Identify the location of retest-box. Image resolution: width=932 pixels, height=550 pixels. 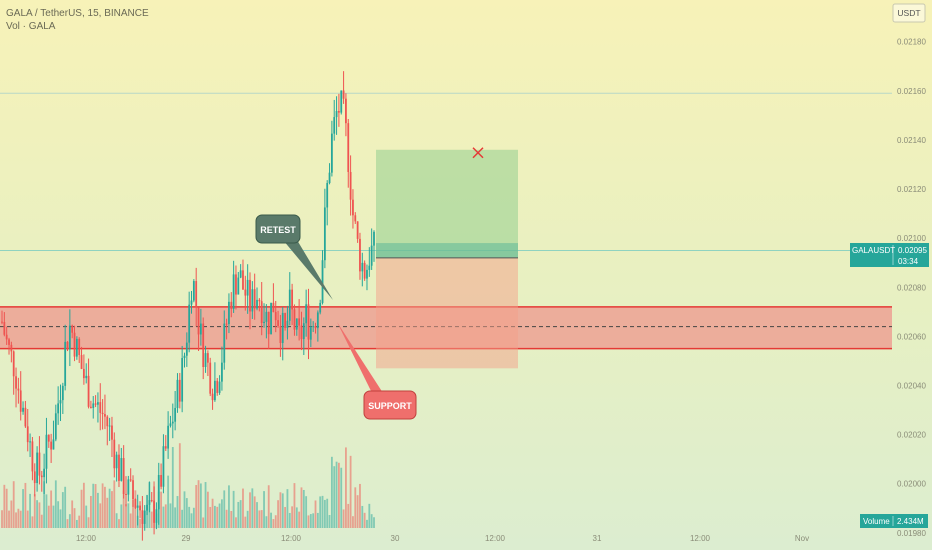
(278, 229).